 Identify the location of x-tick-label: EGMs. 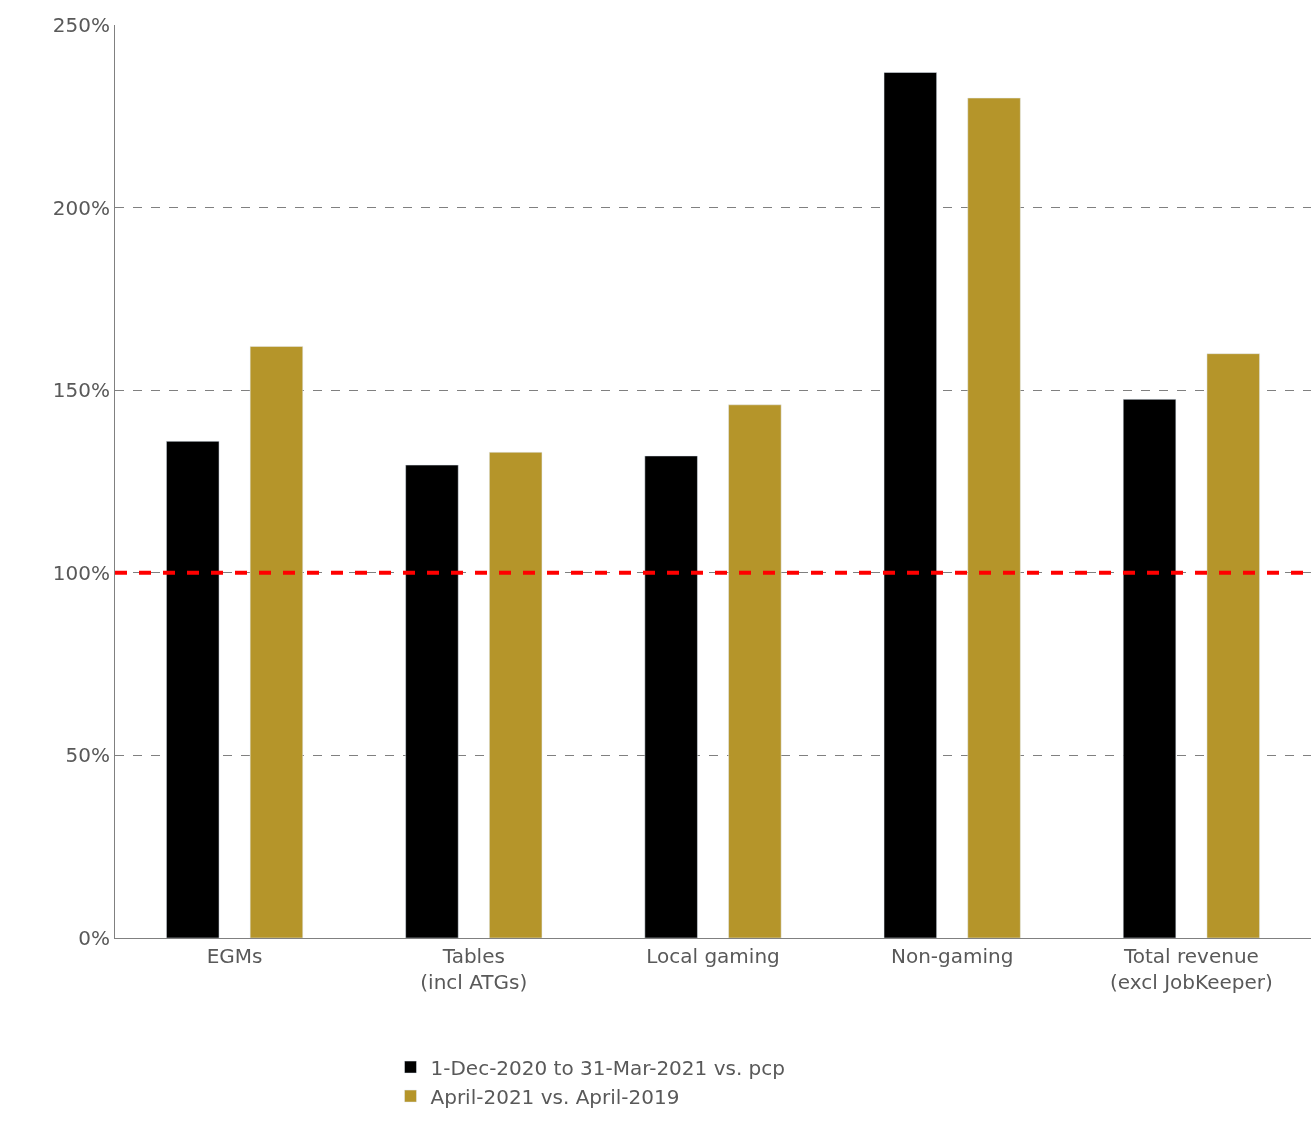
(234, 956).